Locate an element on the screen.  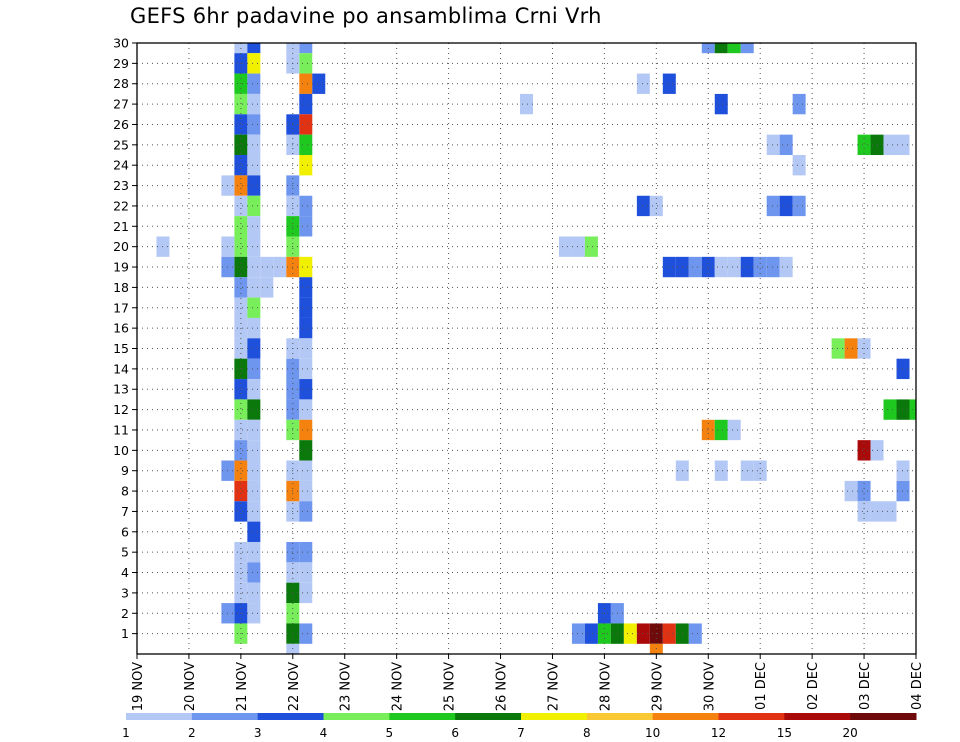
y-tick-label: 28 is located at coordinates (121, 83).